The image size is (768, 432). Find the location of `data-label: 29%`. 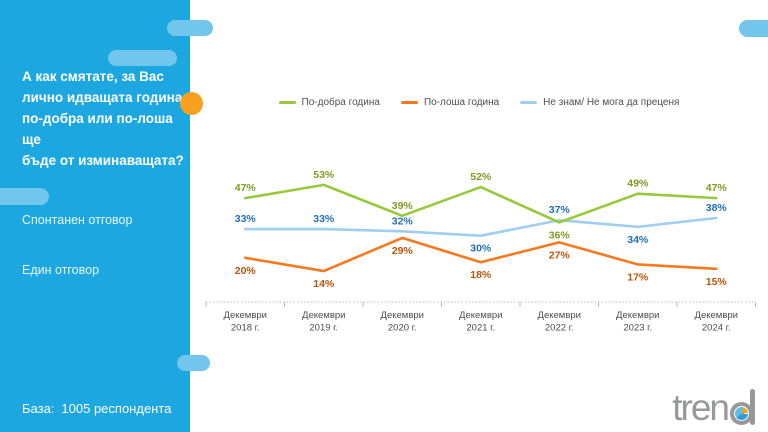

data-label: 29% is located at coordinates (403, 251).